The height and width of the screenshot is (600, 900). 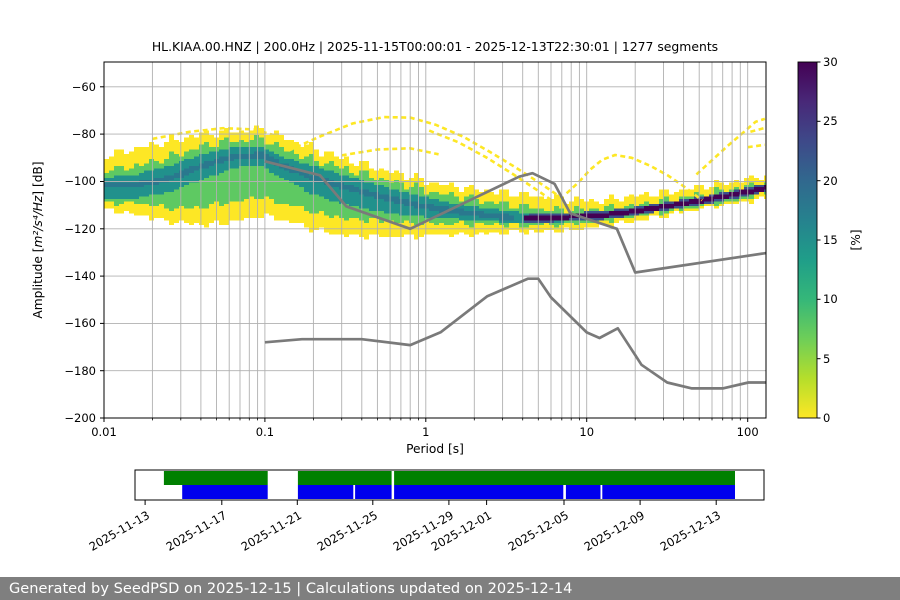 I want to click on colorbar-gradient, so click(x=807, y=240).